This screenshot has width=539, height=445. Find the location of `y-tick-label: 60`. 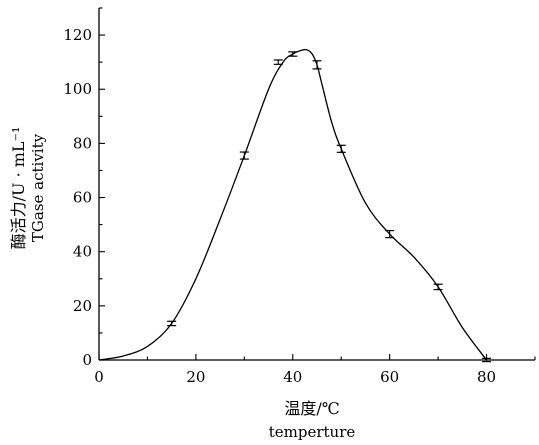

y-tick-label: 60 is located at coordinates (82, 198).